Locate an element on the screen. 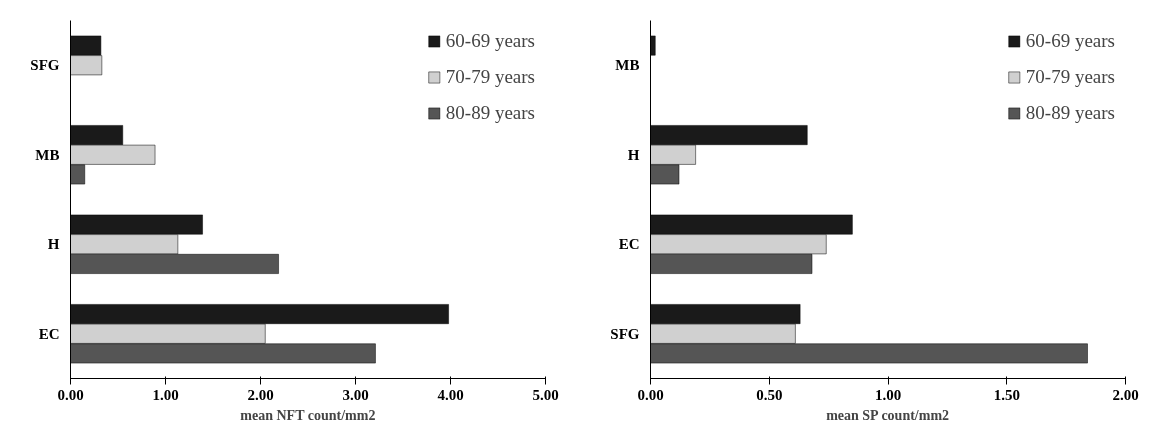 This screenshot has width=1156, height=431. x-axis-title: mean SP count/mm2 is located at coordinates (888, 415).